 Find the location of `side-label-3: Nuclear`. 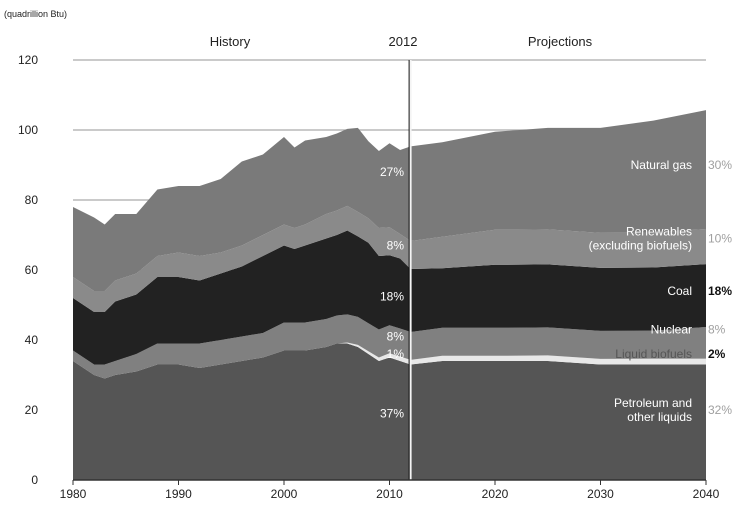

side-label-3: Nuclear is located at coordinates (671, 330).